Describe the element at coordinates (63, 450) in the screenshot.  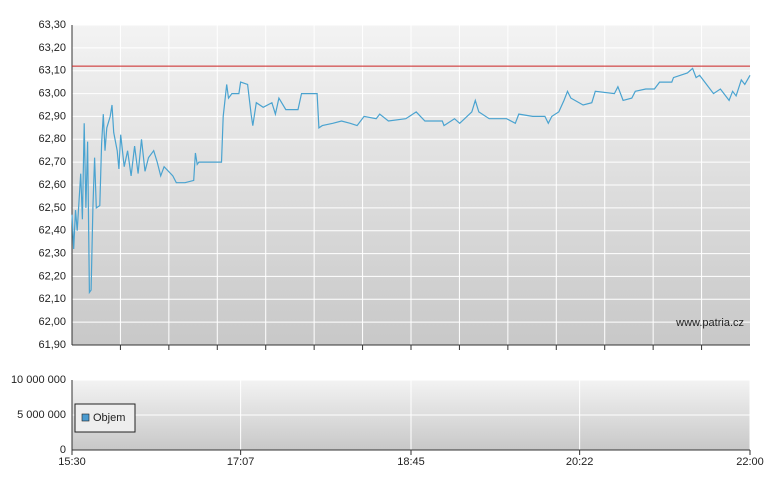
I see `y-tick-label: 0` at that location.